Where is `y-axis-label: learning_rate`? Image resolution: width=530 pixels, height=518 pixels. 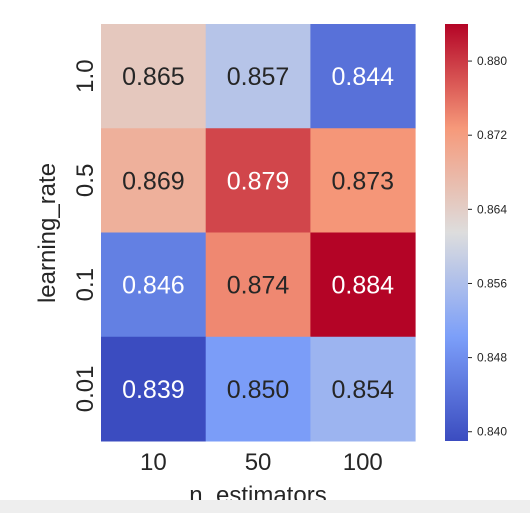
y-axis-label: learning_rate is located at coordinates (47, 233).